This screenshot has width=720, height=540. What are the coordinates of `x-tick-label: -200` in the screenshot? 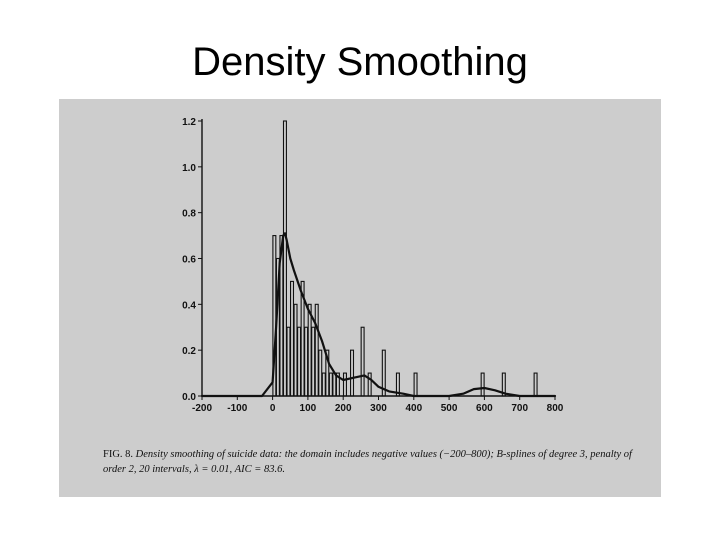 It's located at (202, 408).